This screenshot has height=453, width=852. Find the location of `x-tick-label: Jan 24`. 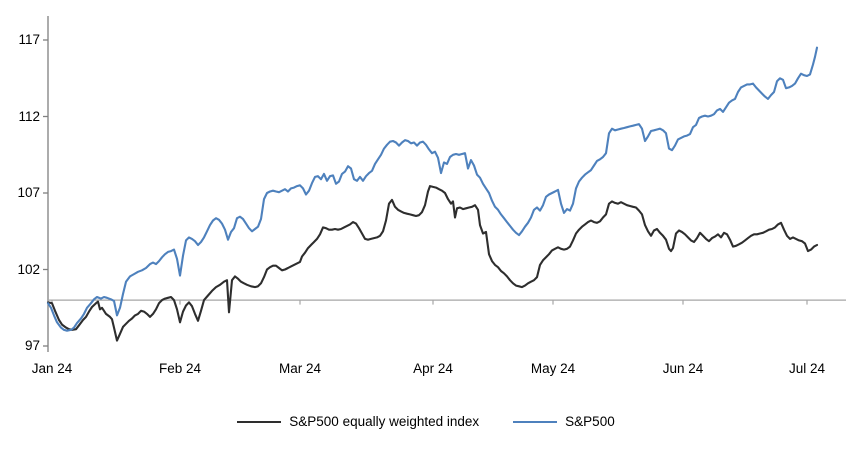

x-tick-label: Jan 24 is located at coordinates (52, 368).